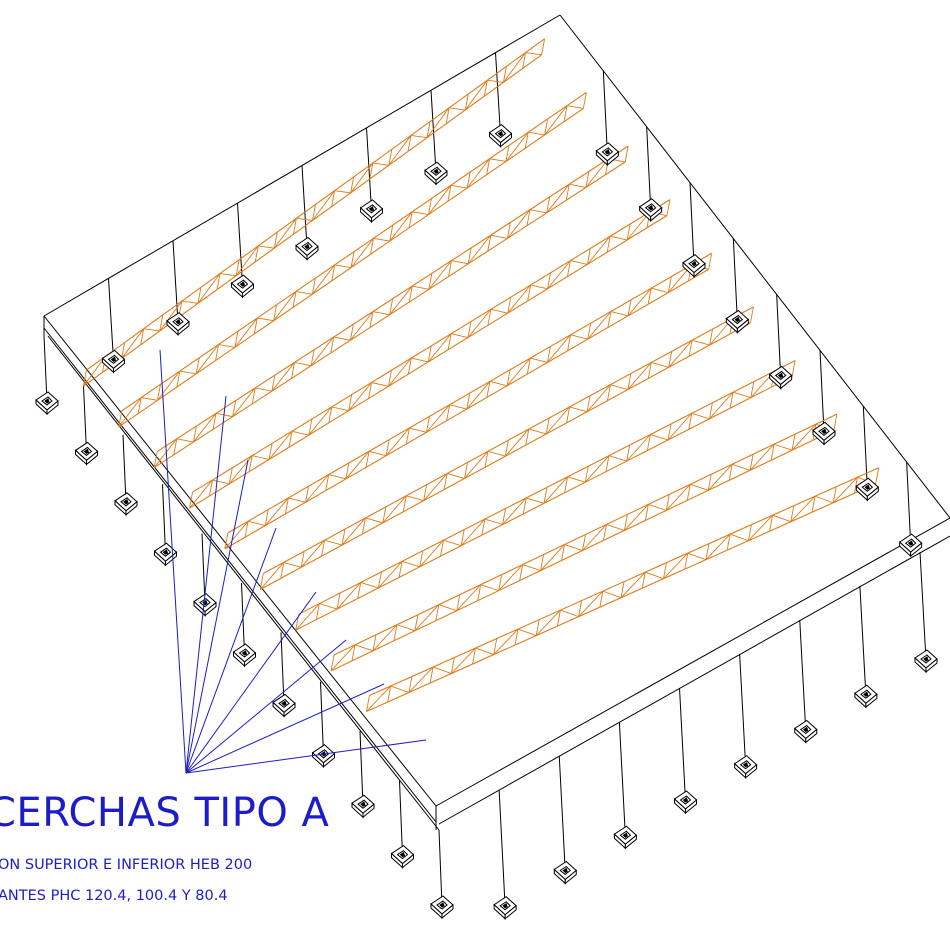 The width and height of the screenshot is (950, 927). Describe the element at coordinates (111, 319) in the screenshot. I see `column-back` at that location.